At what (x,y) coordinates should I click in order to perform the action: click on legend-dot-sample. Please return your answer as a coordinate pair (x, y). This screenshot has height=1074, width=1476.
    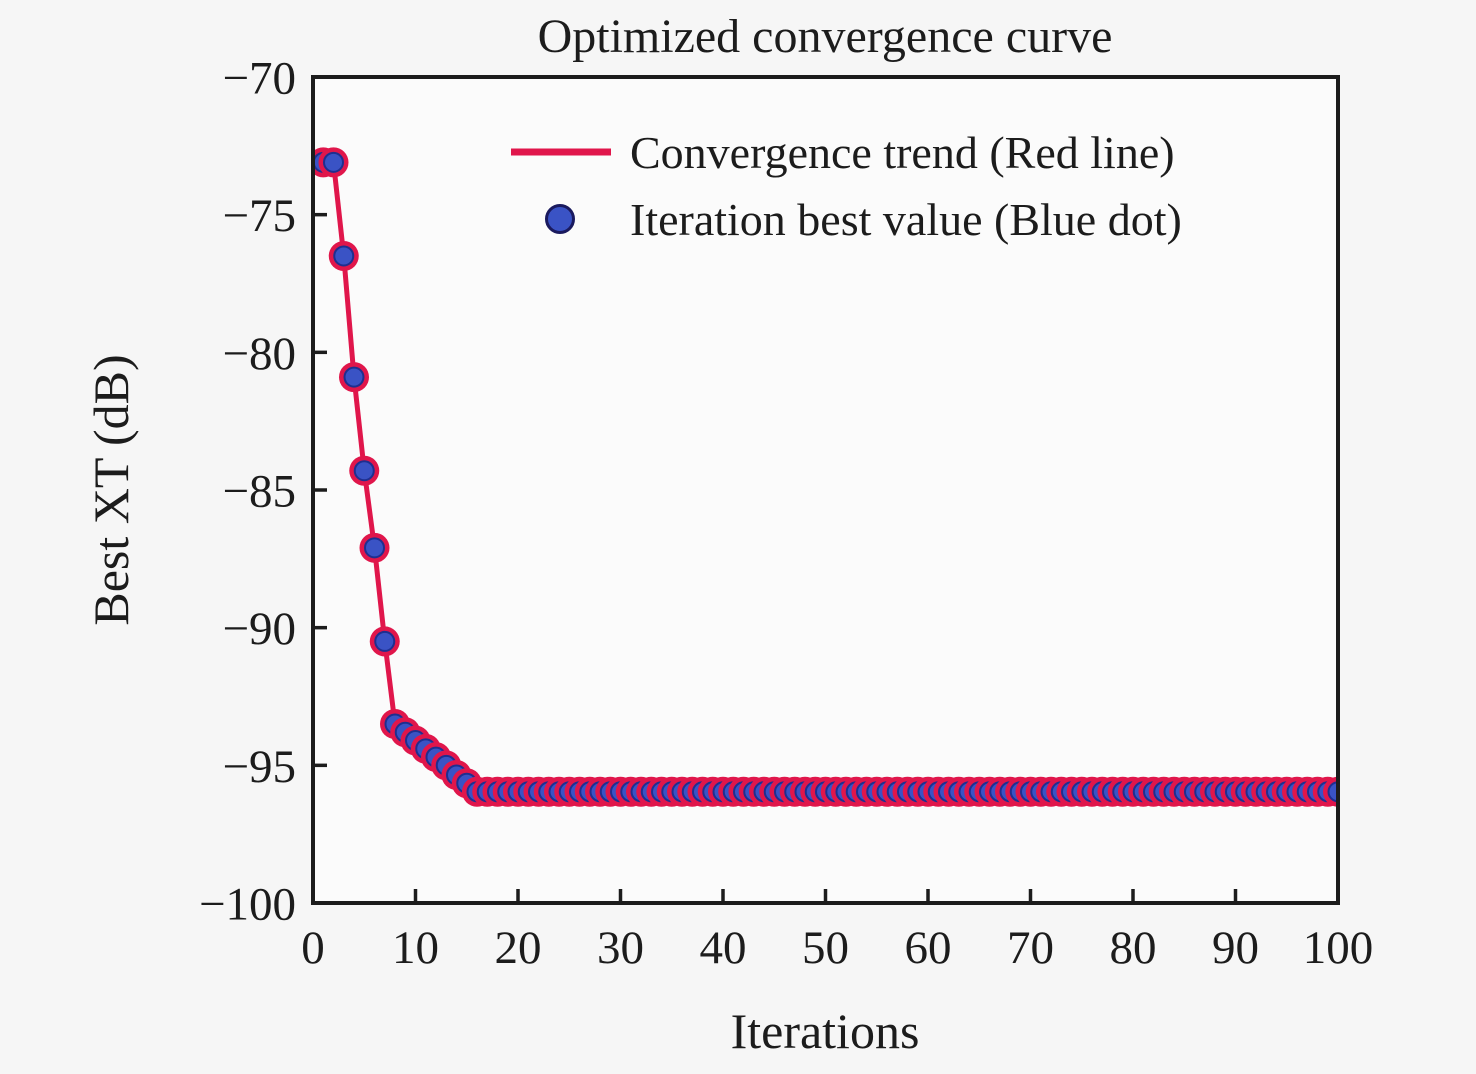
    Looking at the image, I should click on (560, 219).